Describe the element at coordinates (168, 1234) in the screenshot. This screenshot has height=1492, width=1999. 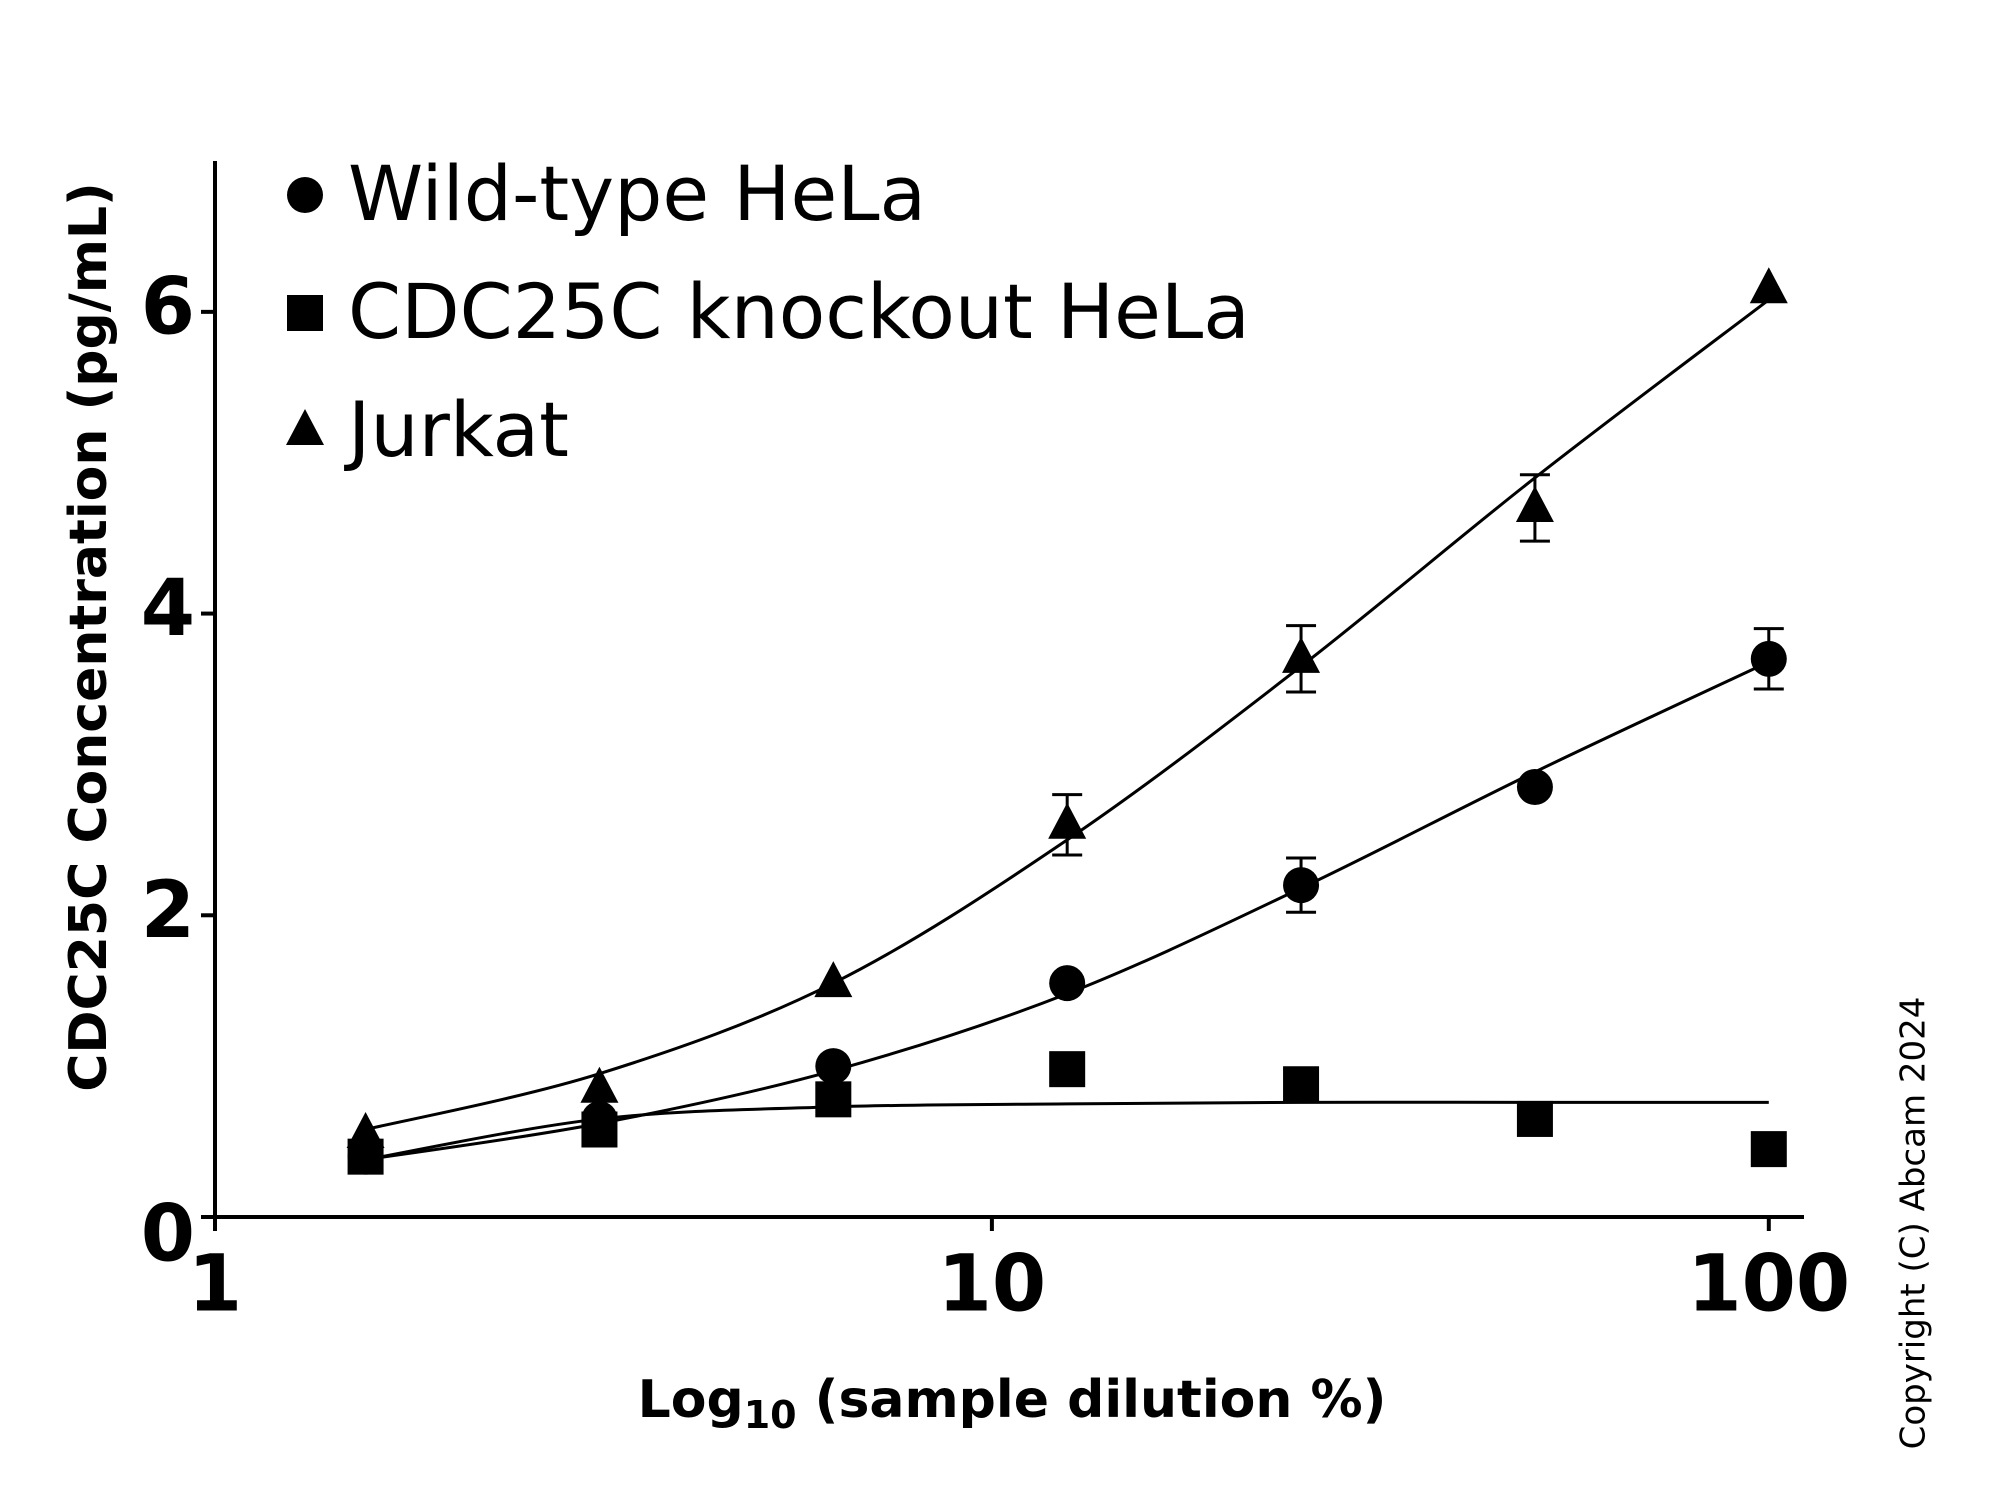
I see `y-tick-label: 0` at that location.